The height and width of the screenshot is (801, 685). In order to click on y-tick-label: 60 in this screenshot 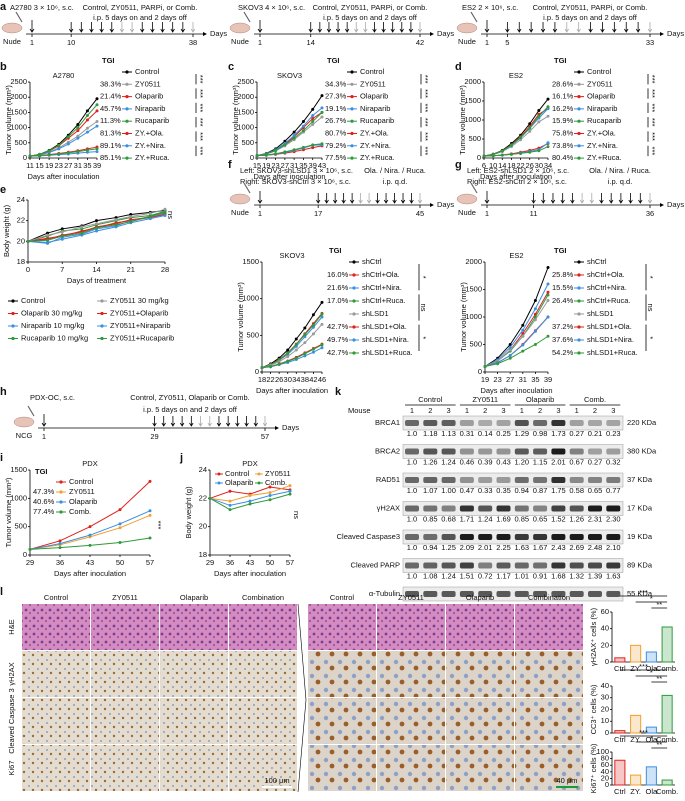, I will do `click(605, 764)`.